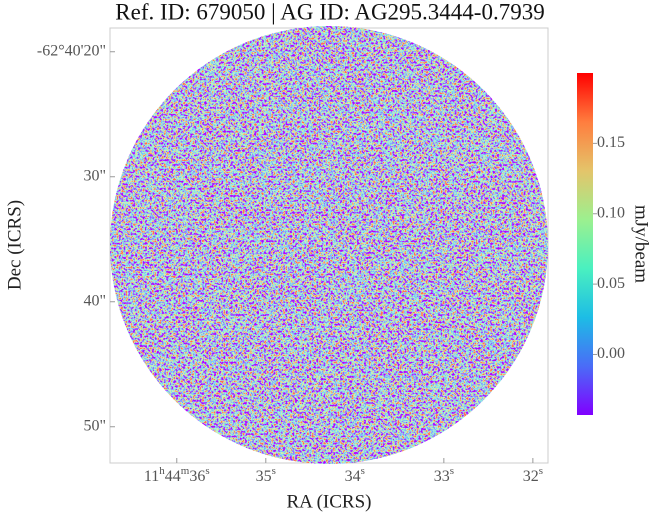 The height and width of the screenshot is (520, 653). Describe the element at coordinates (585, 244) in the screenshot. I see `colorbar` at that location.